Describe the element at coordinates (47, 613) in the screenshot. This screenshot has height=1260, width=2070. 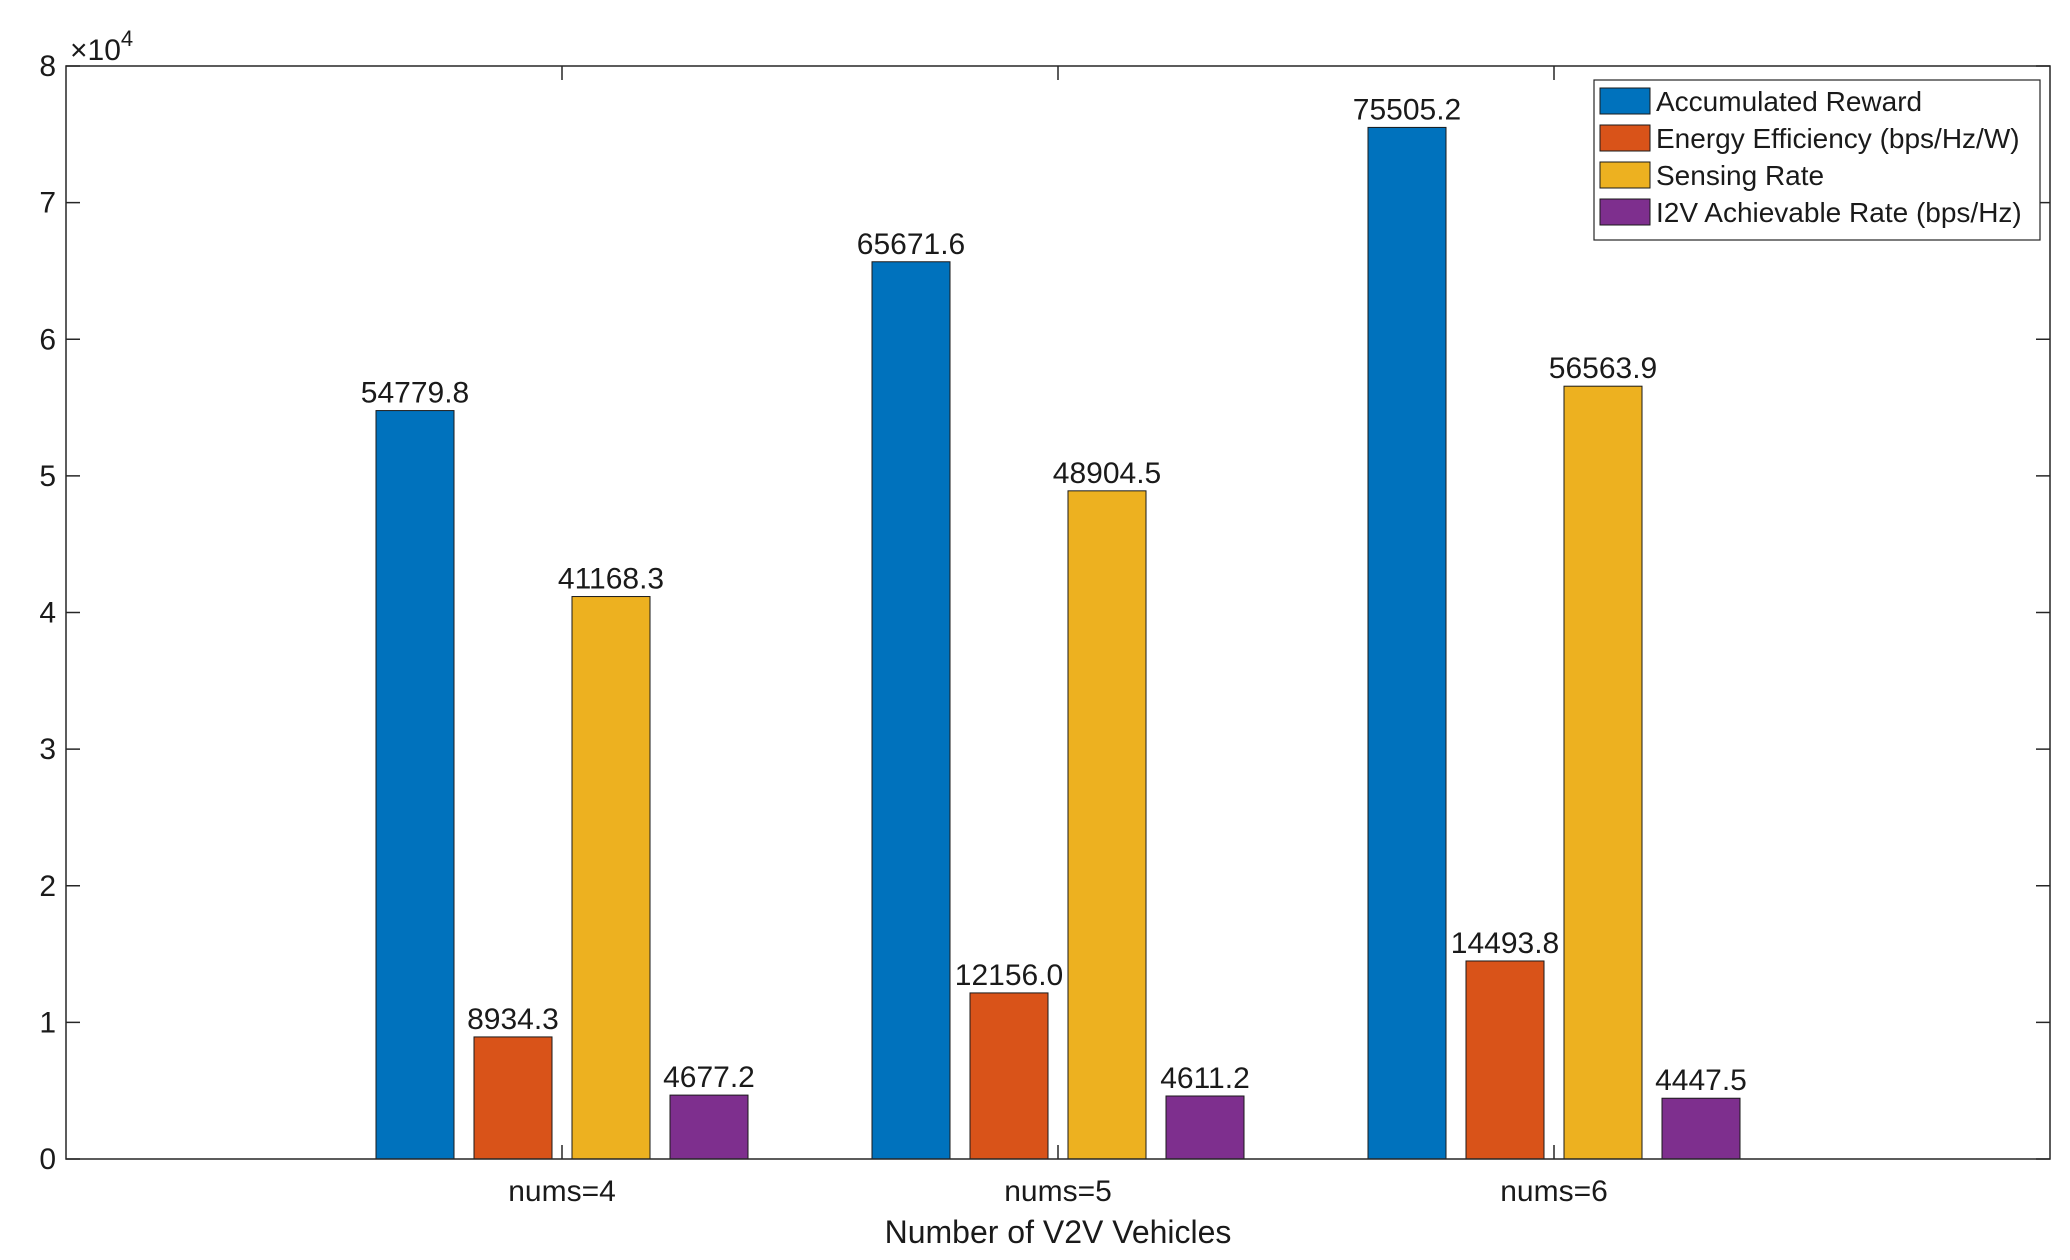
I see `y-tick-label: 4` at that location.